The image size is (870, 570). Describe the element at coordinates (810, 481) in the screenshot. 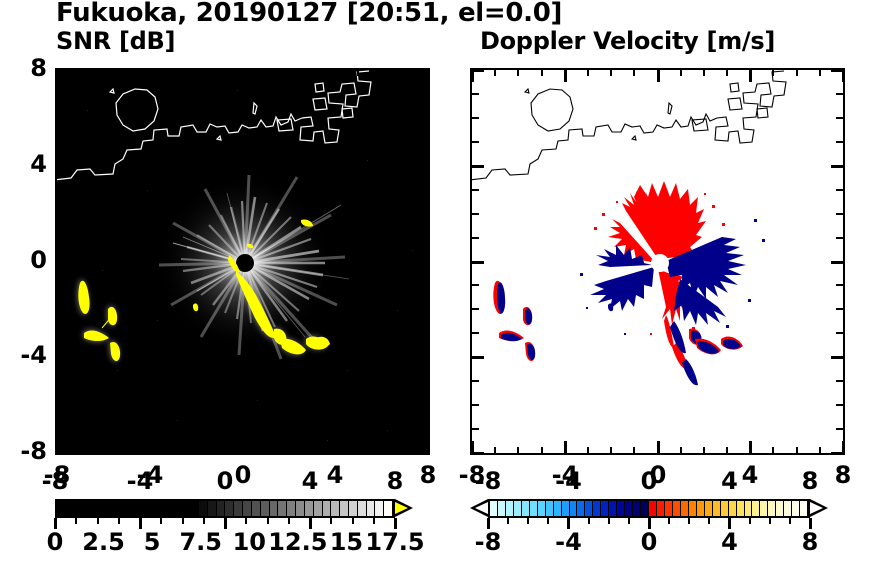

I see `doppler-colorbar-top-label: 8` at that location.